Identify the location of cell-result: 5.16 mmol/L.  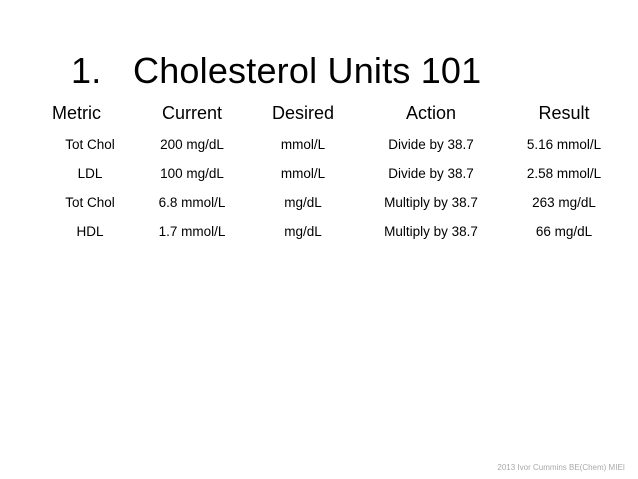
(564, 144).